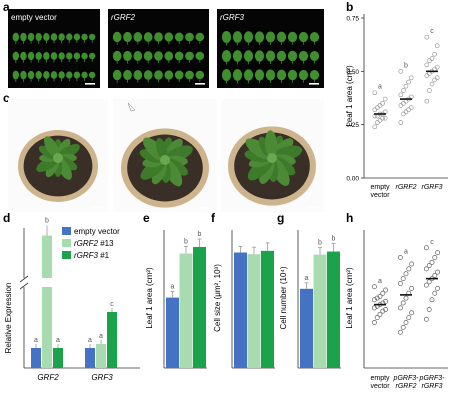 The image size is (451, 406). I want to click on significance-letter: c, so click(432, 31).